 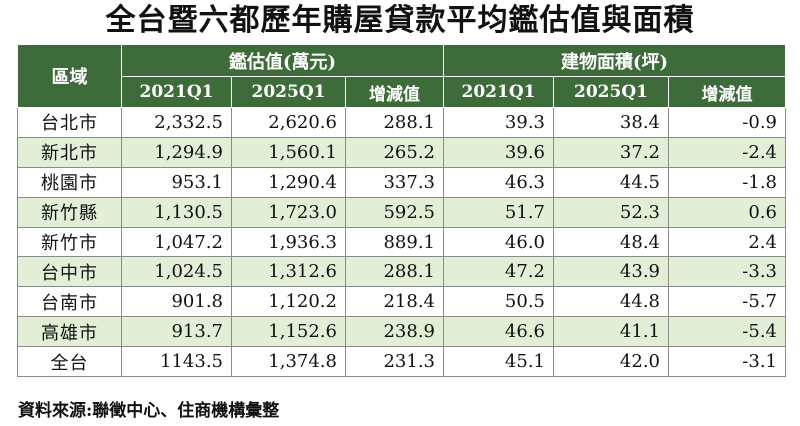 I want to click on region-cell: 台北市, so click(x=69, y=122).